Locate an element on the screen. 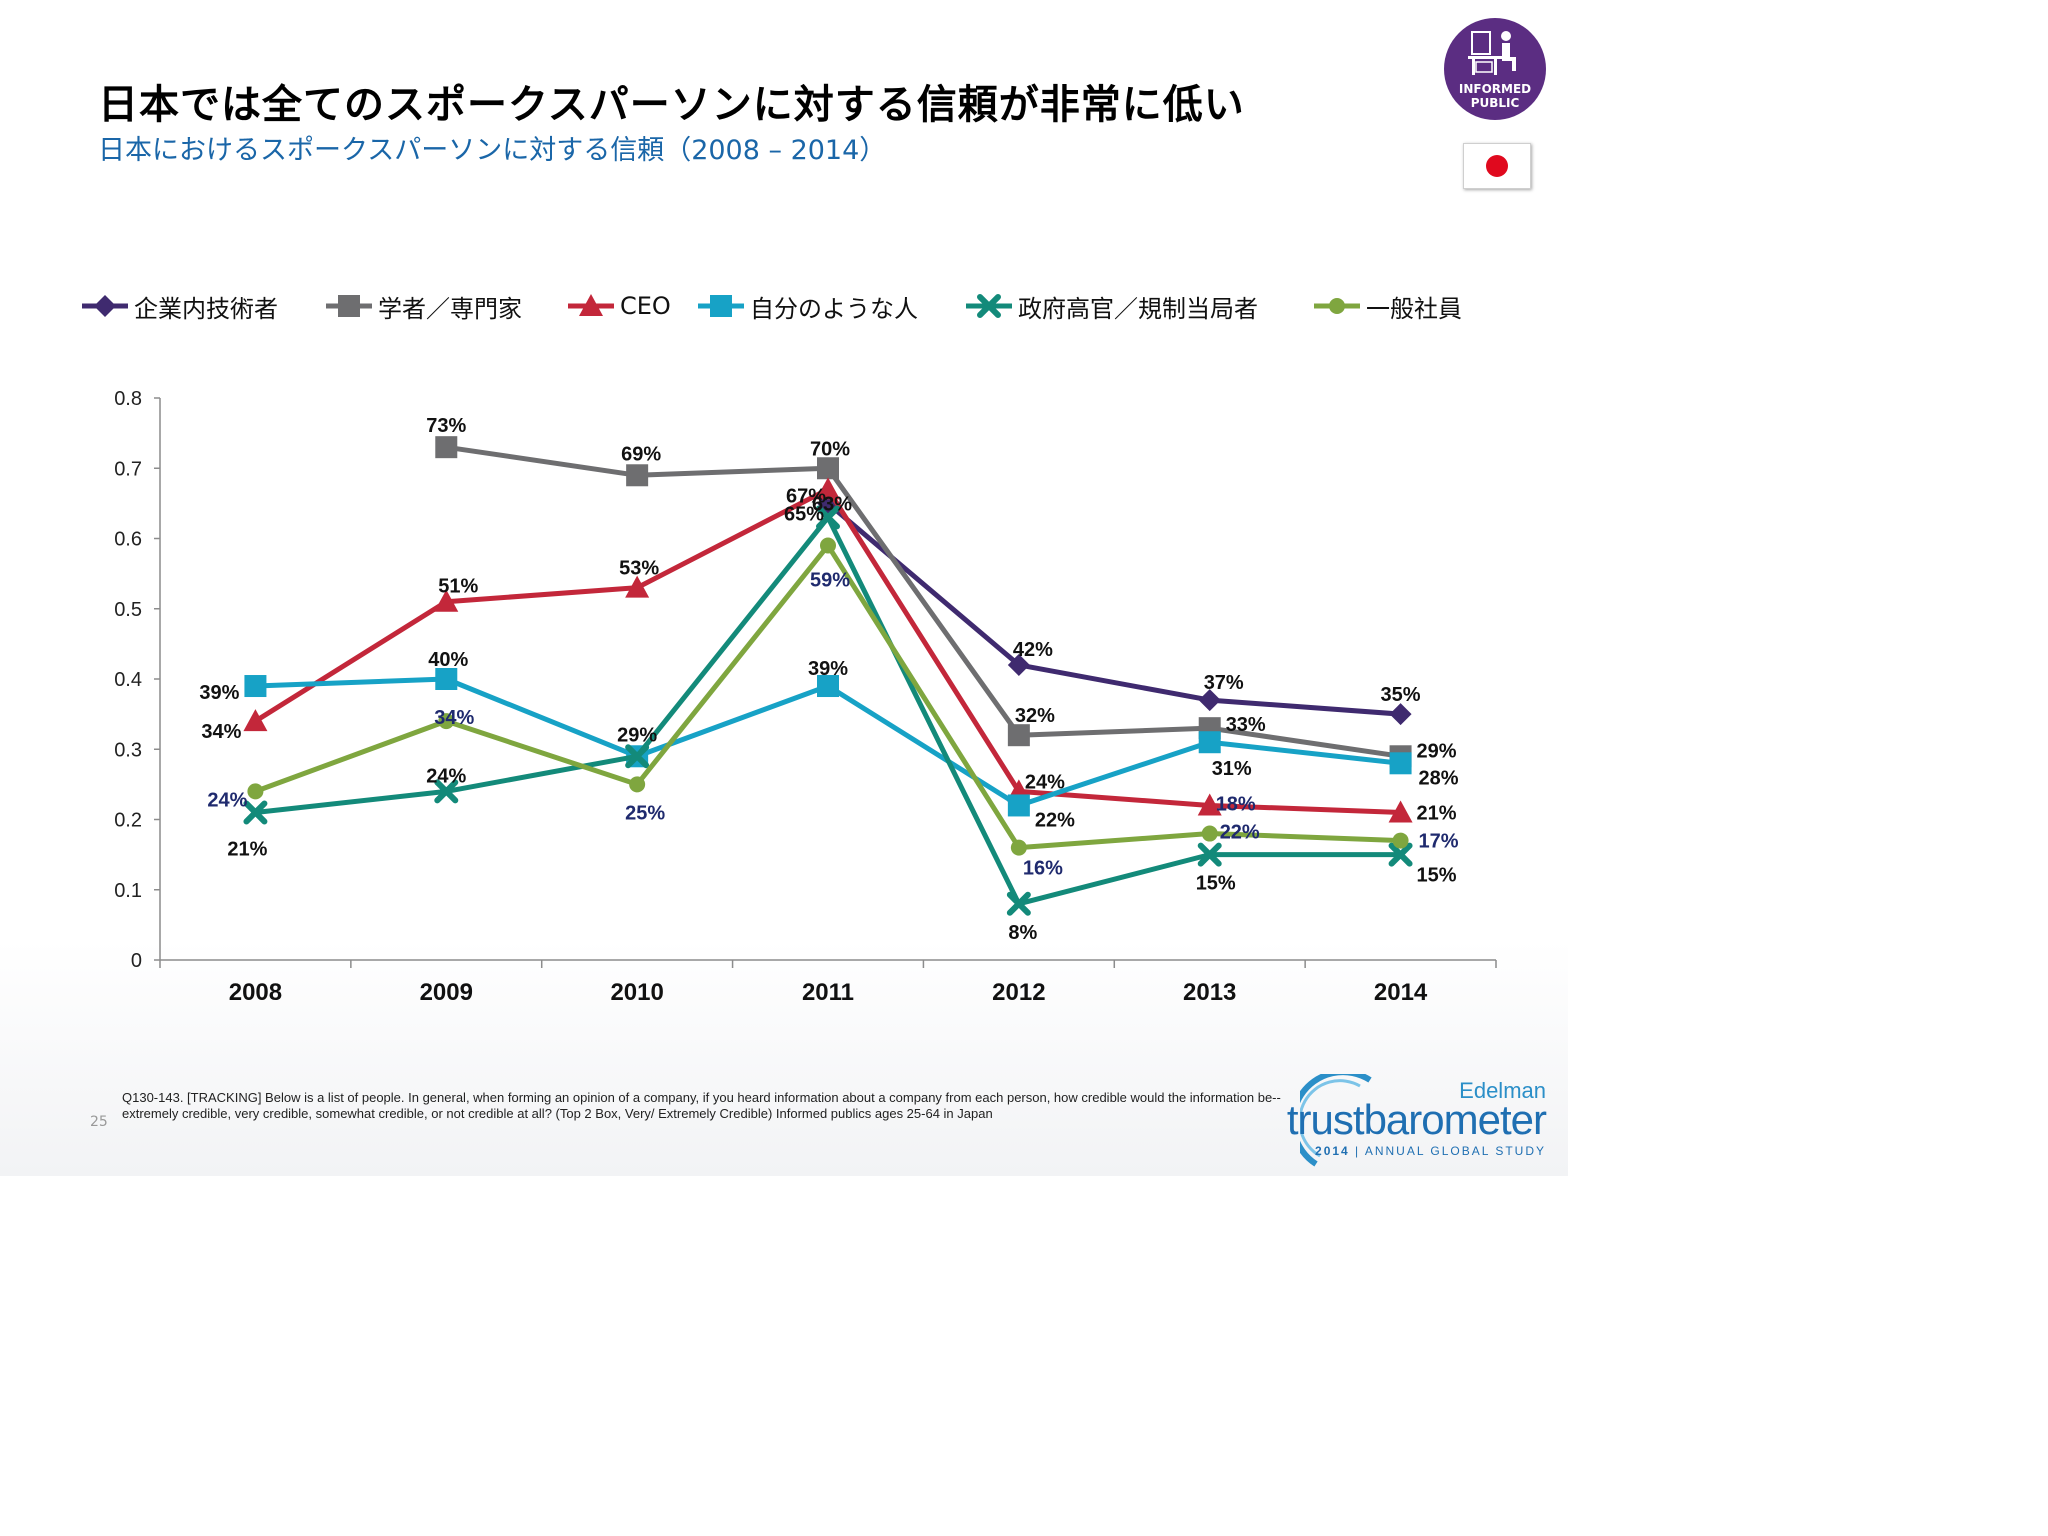  y-tick-label: 0.1 is located at coordinates (128, 891).